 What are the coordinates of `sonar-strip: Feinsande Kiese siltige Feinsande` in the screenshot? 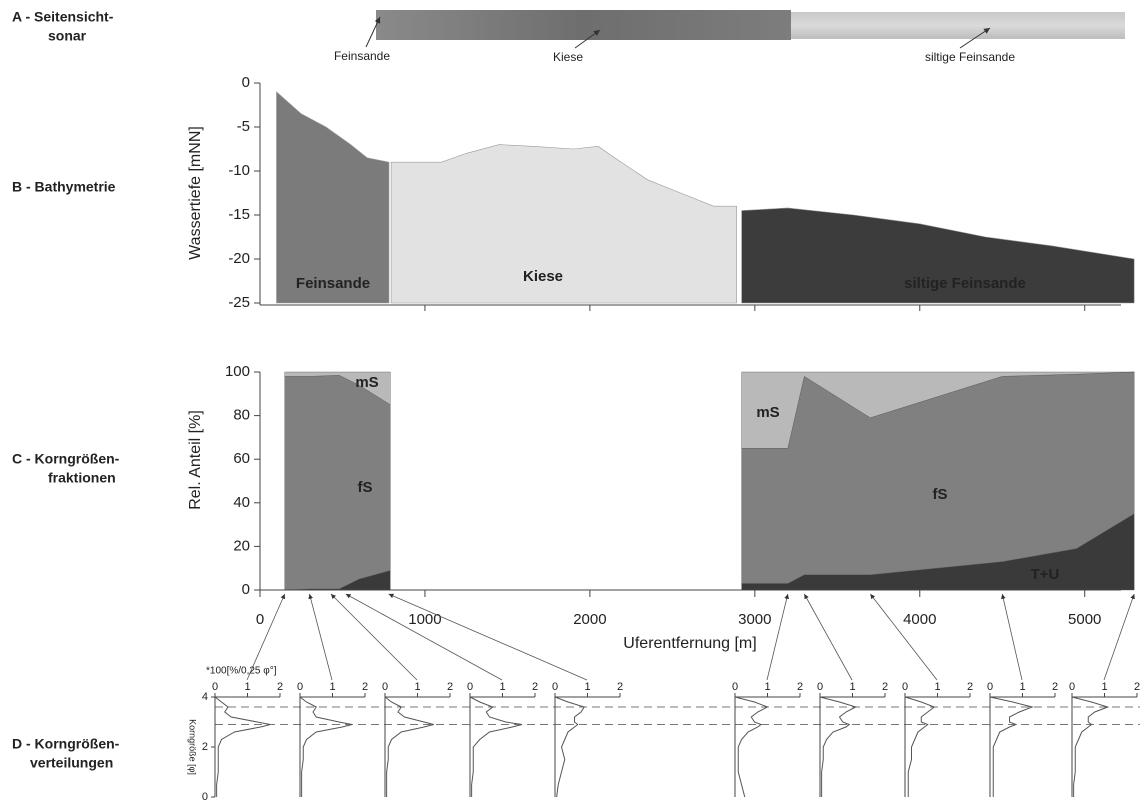 It's located at (729, 37).